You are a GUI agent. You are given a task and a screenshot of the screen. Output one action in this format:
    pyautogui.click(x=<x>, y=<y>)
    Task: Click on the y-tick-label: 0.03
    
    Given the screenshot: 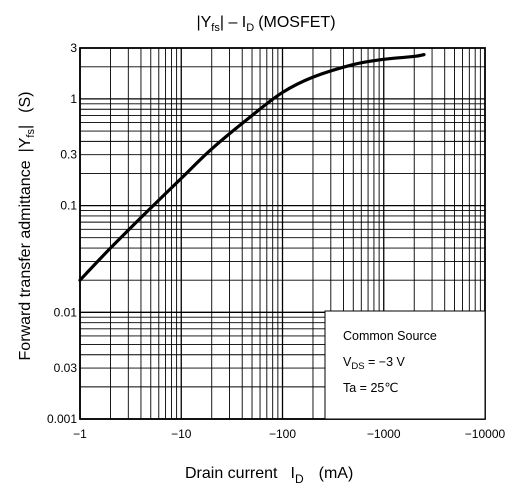 What is the action you would take?
    pyautogui.click(x=66, y=368)
    